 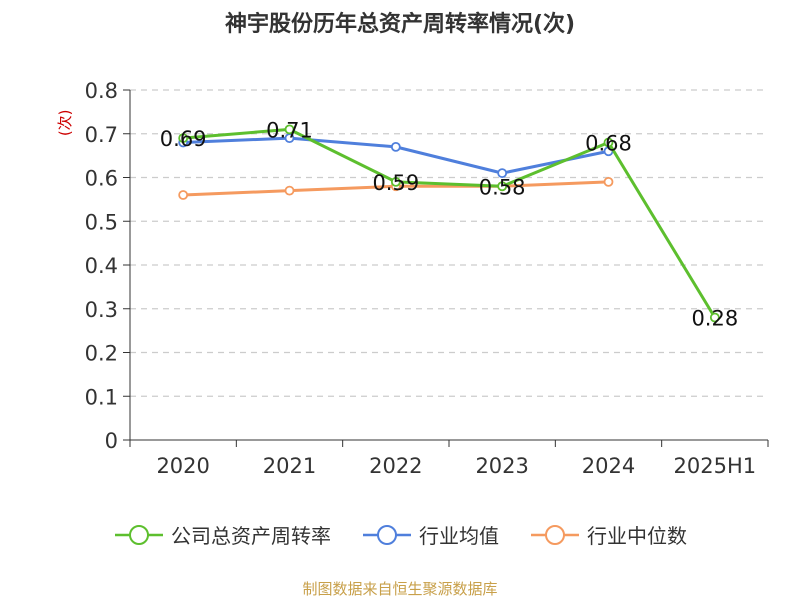 What do you see at coordinates (400, 24) in the screenshot?
I see `chart-title: 神宇股份历年总资产周转率情况(次)` at bounding box center [400, 24].